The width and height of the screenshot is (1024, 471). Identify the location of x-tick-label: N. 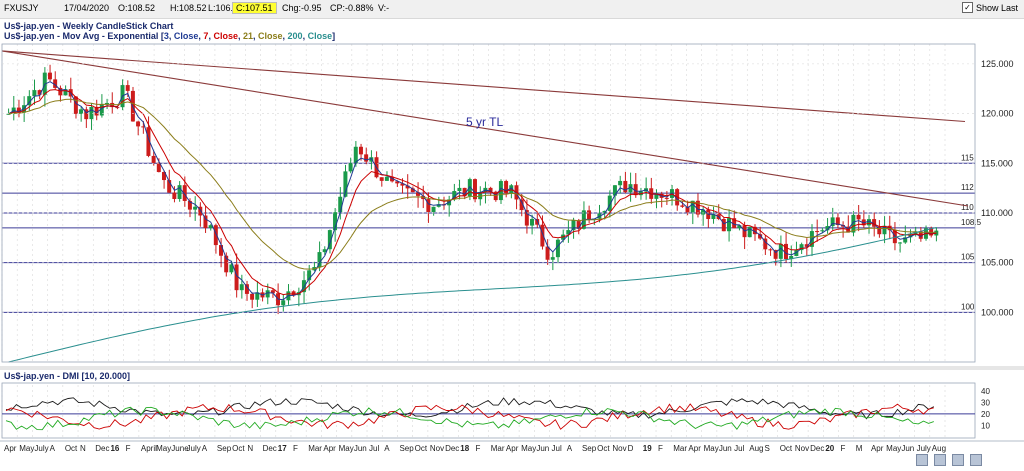
(83, 448).